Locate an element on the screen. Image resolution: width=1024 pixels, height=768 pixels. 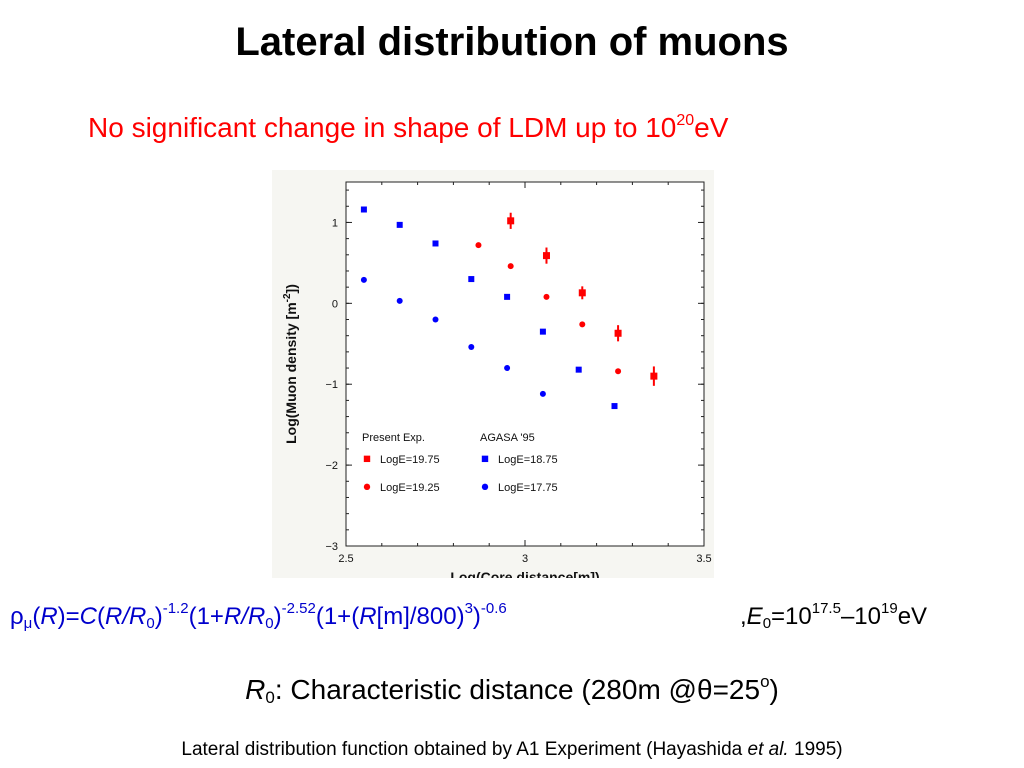
energy-E-sub: 0 is located at coordinates (767, 623).